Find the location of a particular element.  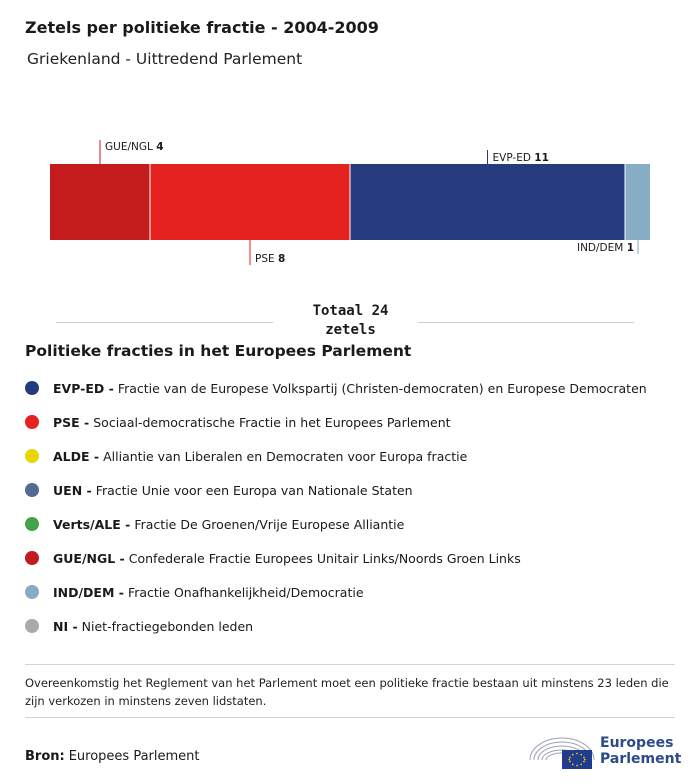

source: Bron: Europees Parlement is located at coordinates (112, 756).